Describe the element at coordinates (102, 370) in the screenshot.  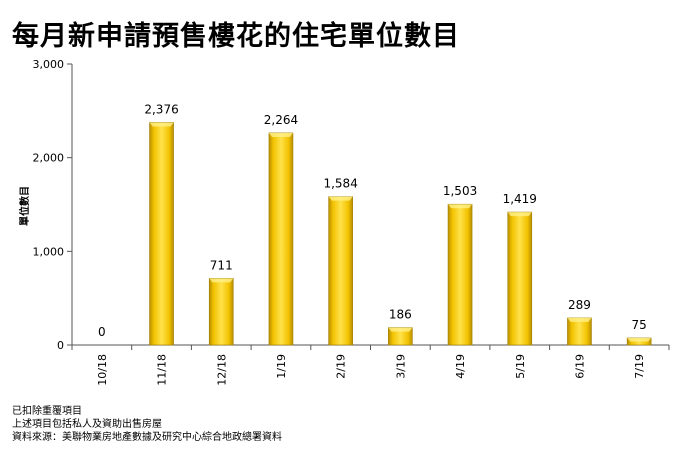
I see `x-tick-label: 10/18` at that location.